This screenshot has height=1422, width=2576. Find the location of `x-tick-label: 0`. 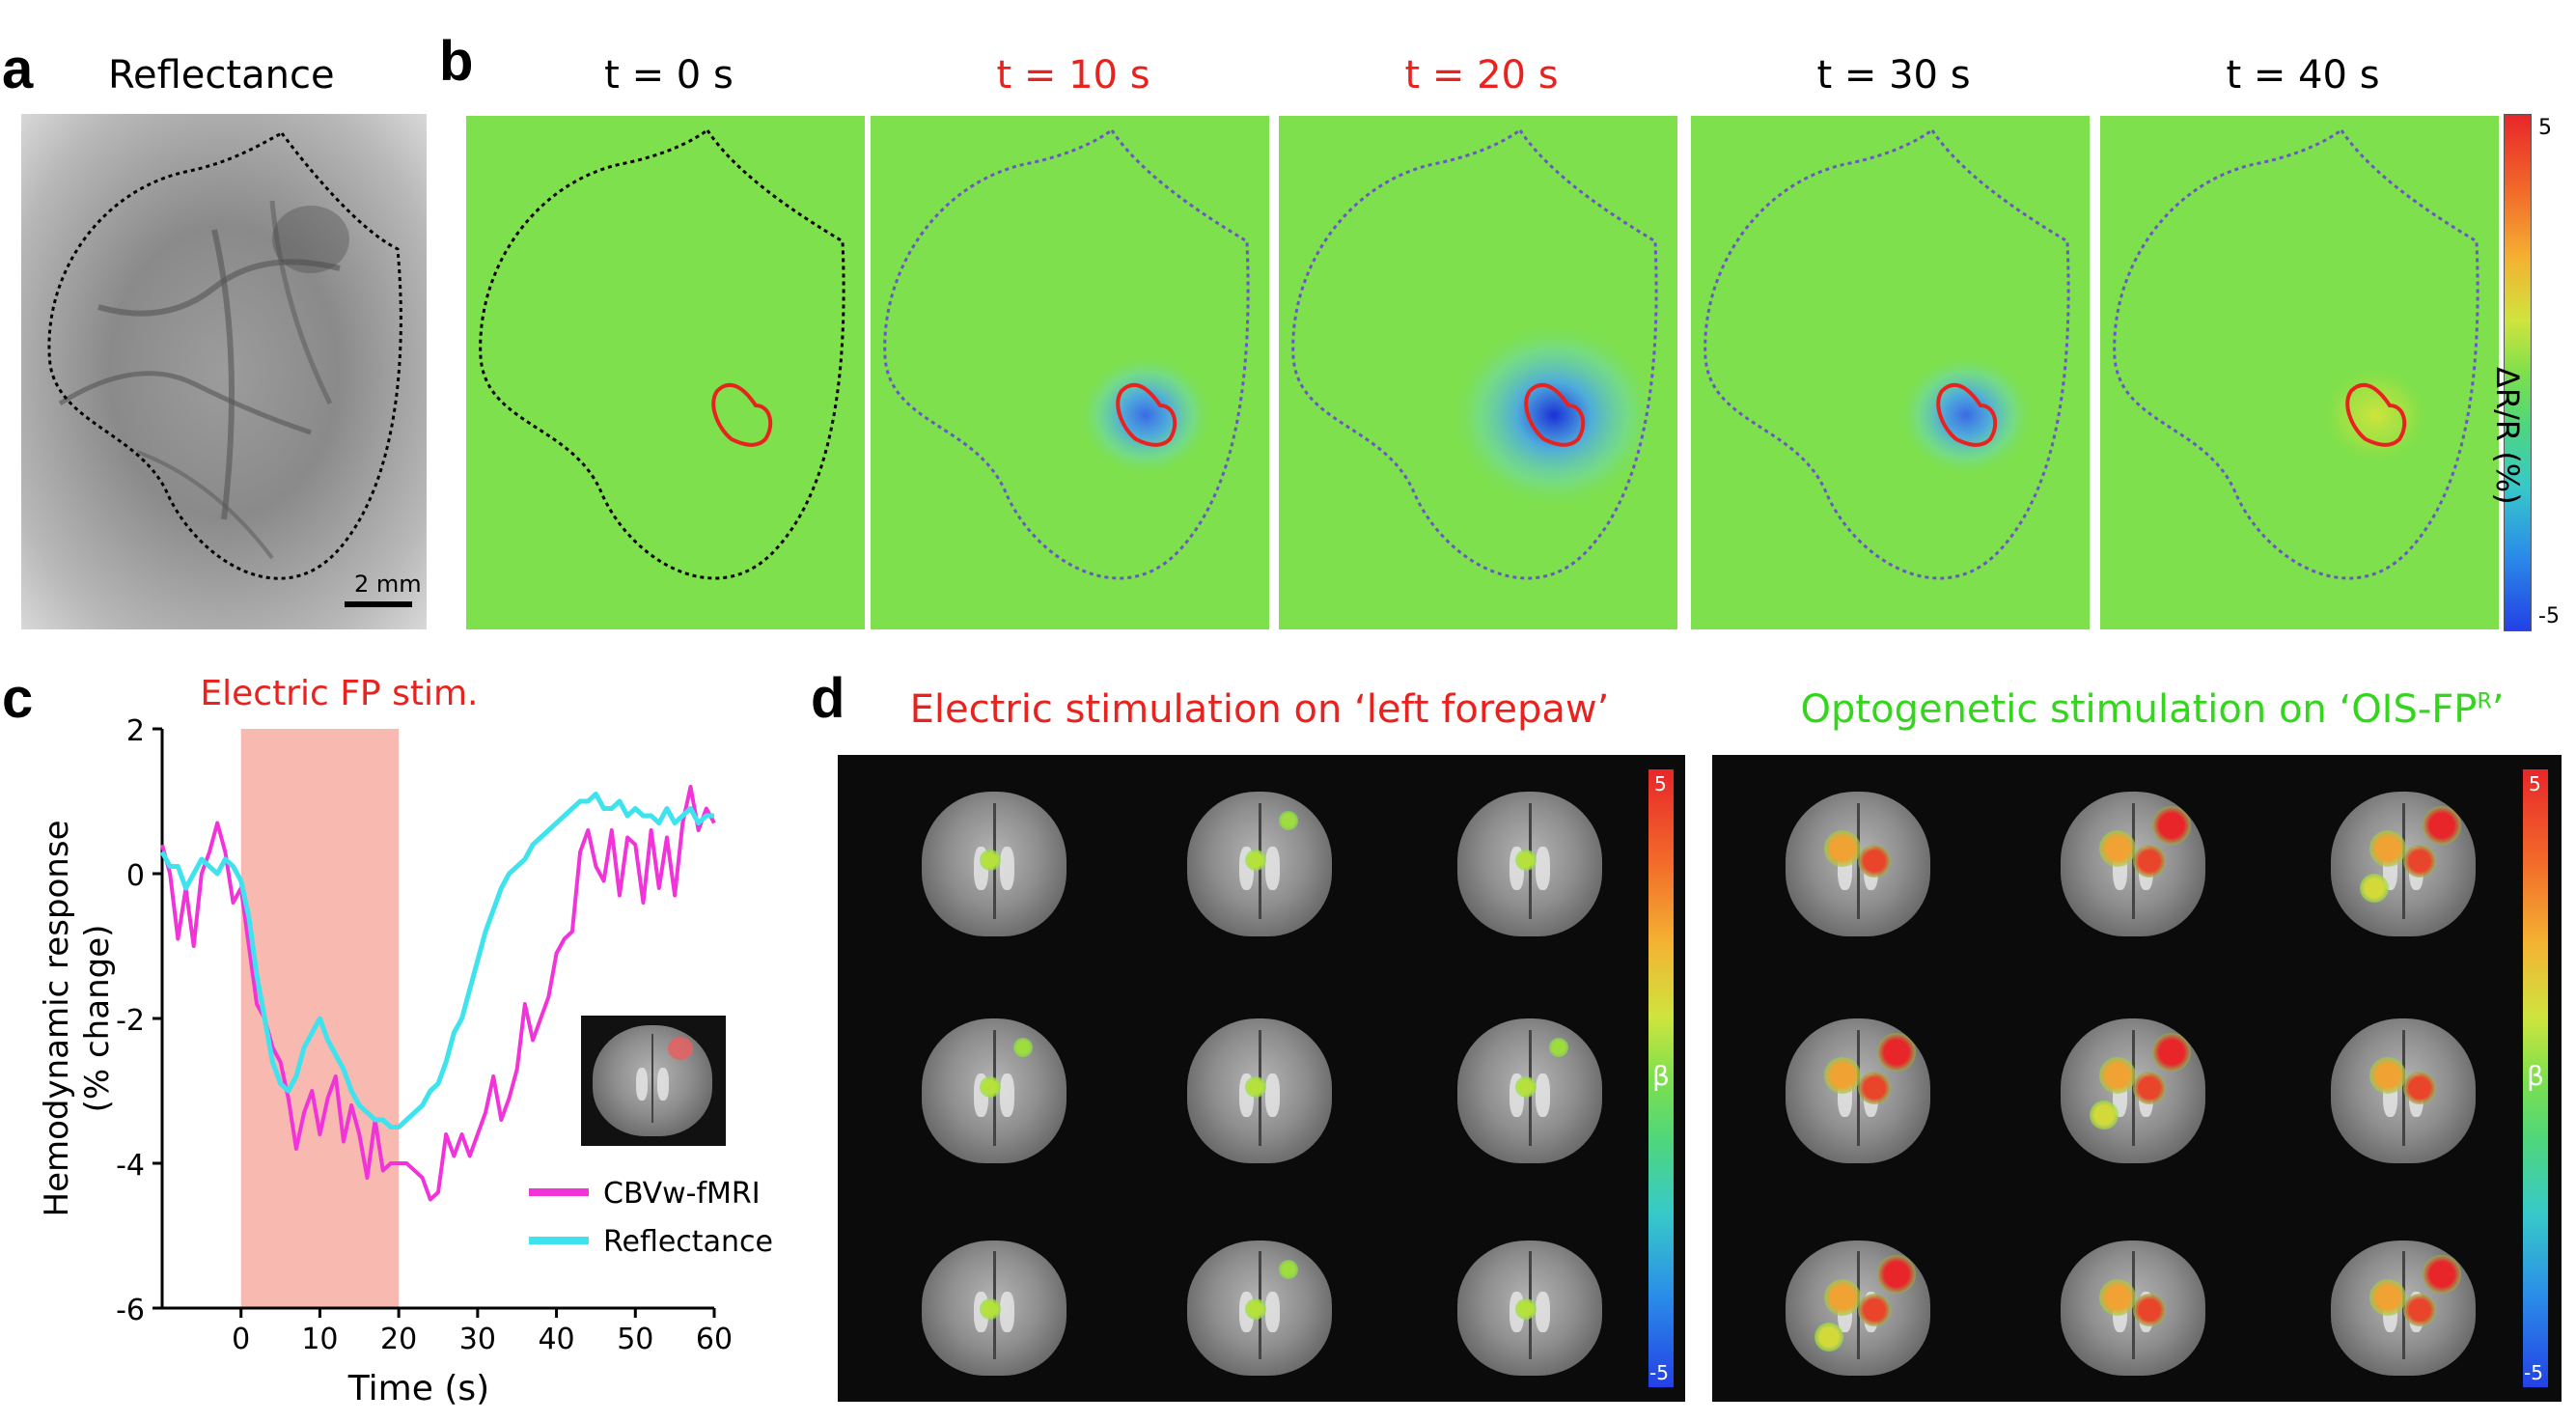

x-tick-label: 0 is located at coordinates (241, 1339).